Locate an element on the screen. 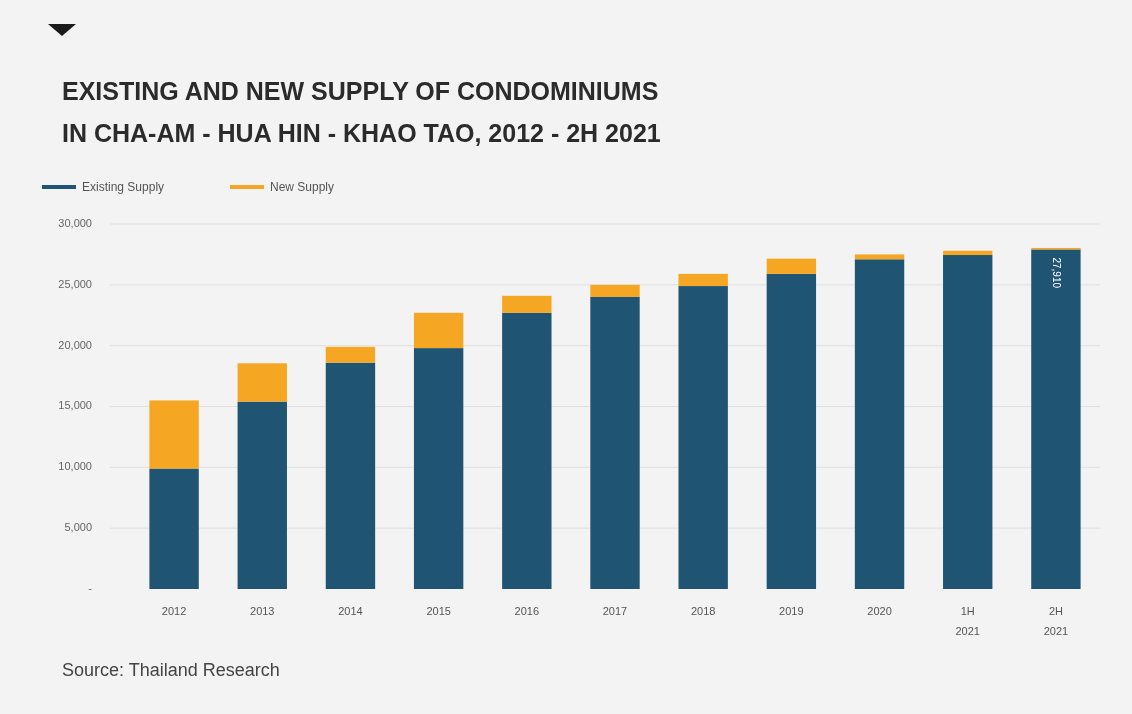 The image size is (1132, 714). legend-label: New Supply is located at coordinates (302, 187).